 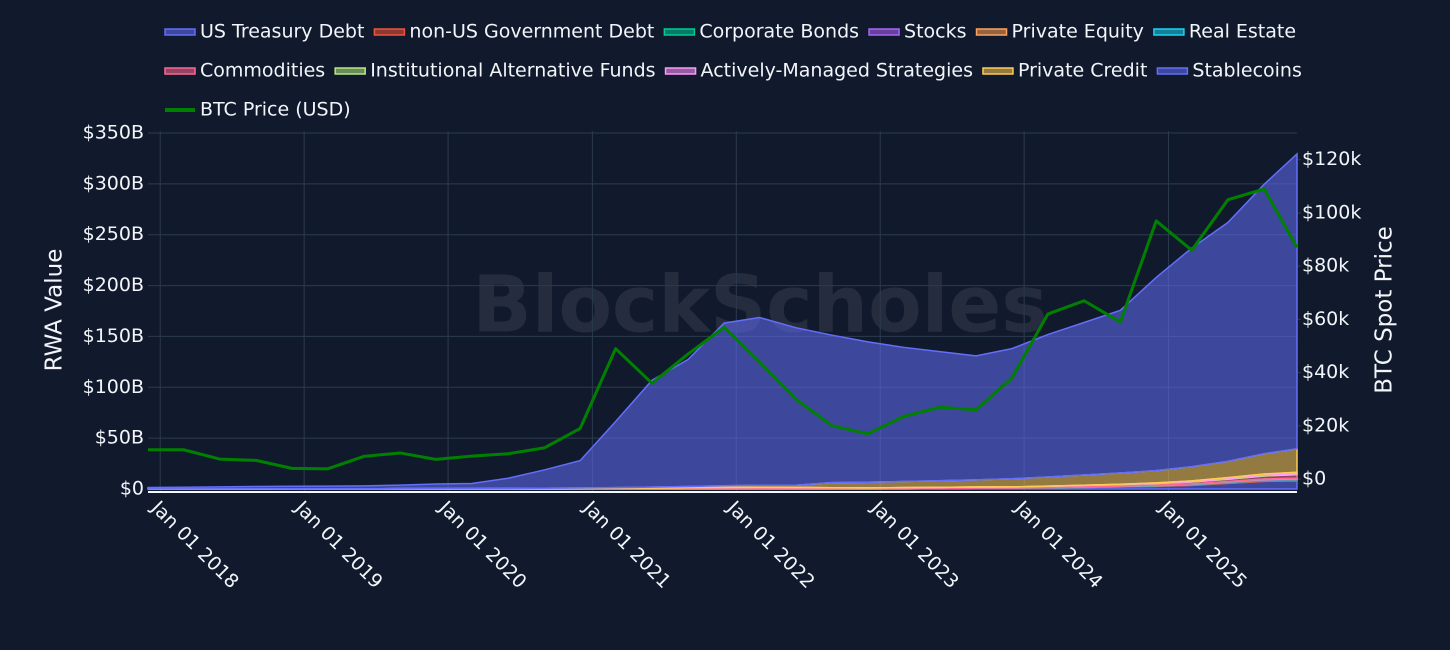 What do you see at coordinates (512, 71) in the screenshot?
I see `legend-label: Institutional Alternative Funds` at bounding box center [512, 71].